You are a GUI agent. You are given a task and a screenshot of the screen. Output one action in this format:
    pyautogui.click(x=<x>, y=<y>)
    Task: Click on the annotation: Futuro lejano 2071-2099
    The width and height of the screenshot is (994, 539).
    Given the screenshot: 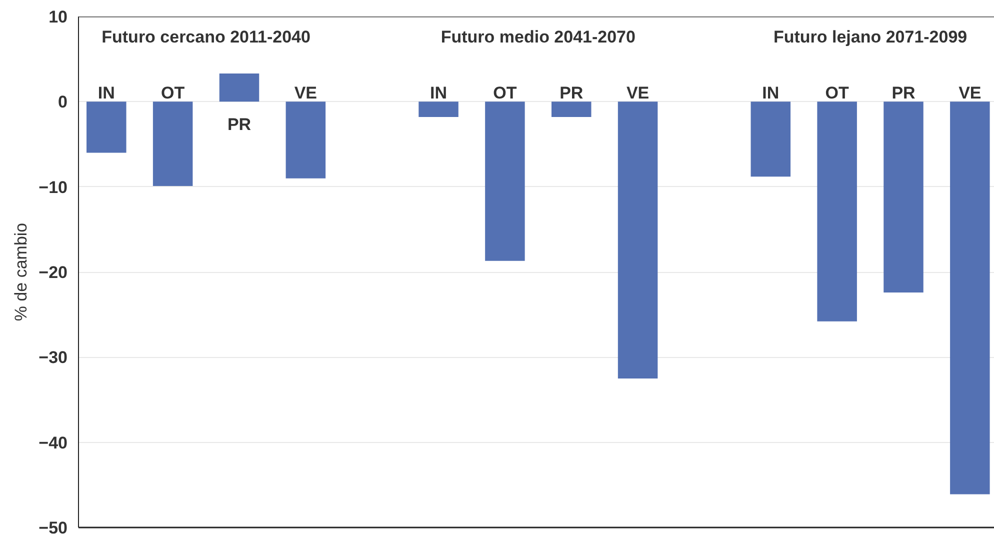 What is the action you would take?
    pyautogui.click(x=870, y=36)
    